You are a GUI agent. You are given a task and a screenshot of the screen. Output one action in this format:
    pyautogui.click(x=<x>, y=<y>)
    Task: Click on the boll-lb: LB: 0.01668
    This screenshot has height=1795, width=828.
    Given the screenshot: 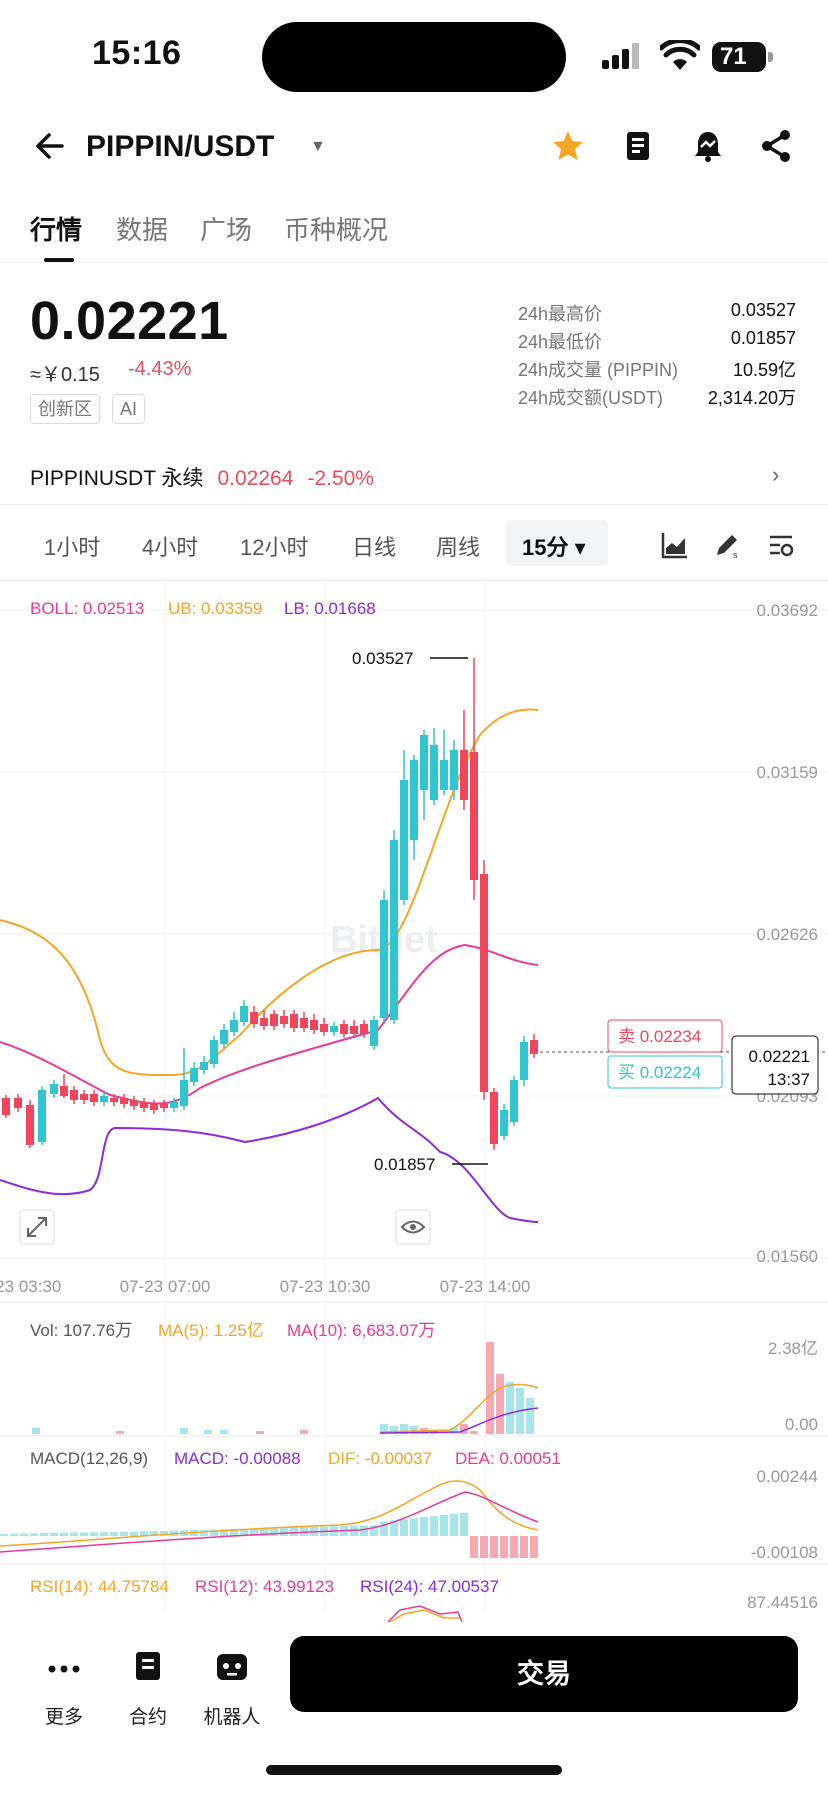 What is the action you would take?
    pyautogui.click(x=330, y=608)
    